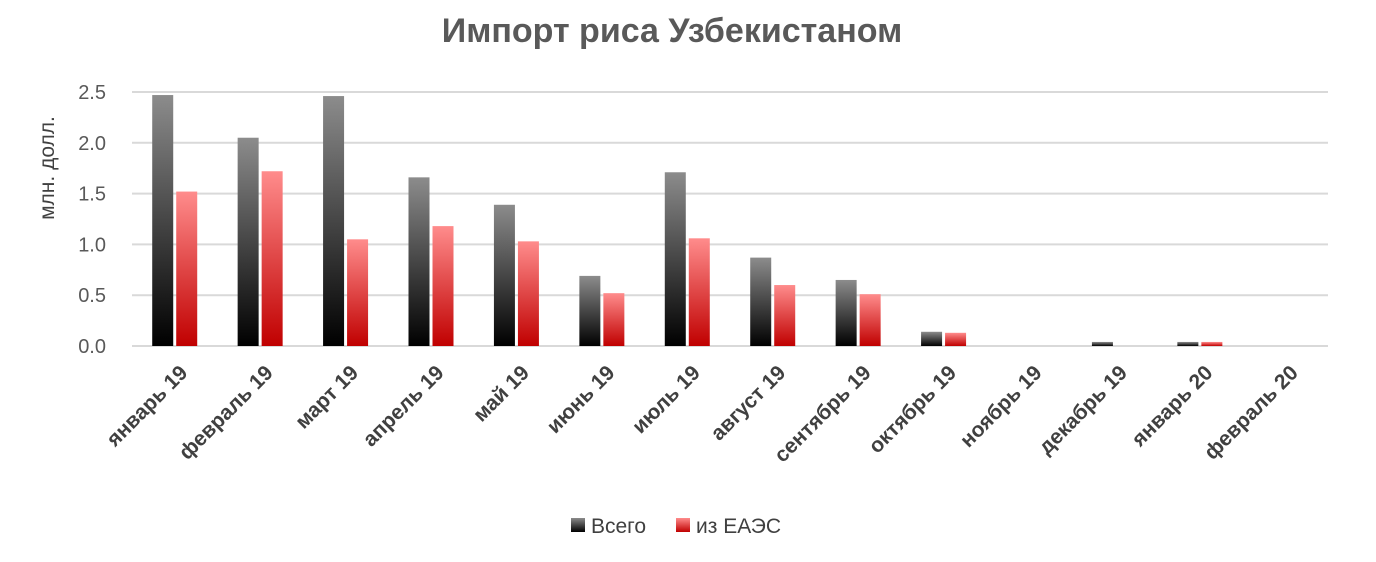  What do you see at coordinates (92, 144) in the screenshot?
I see `y-tick-label: 2.0` at bounding box center [92, 144].